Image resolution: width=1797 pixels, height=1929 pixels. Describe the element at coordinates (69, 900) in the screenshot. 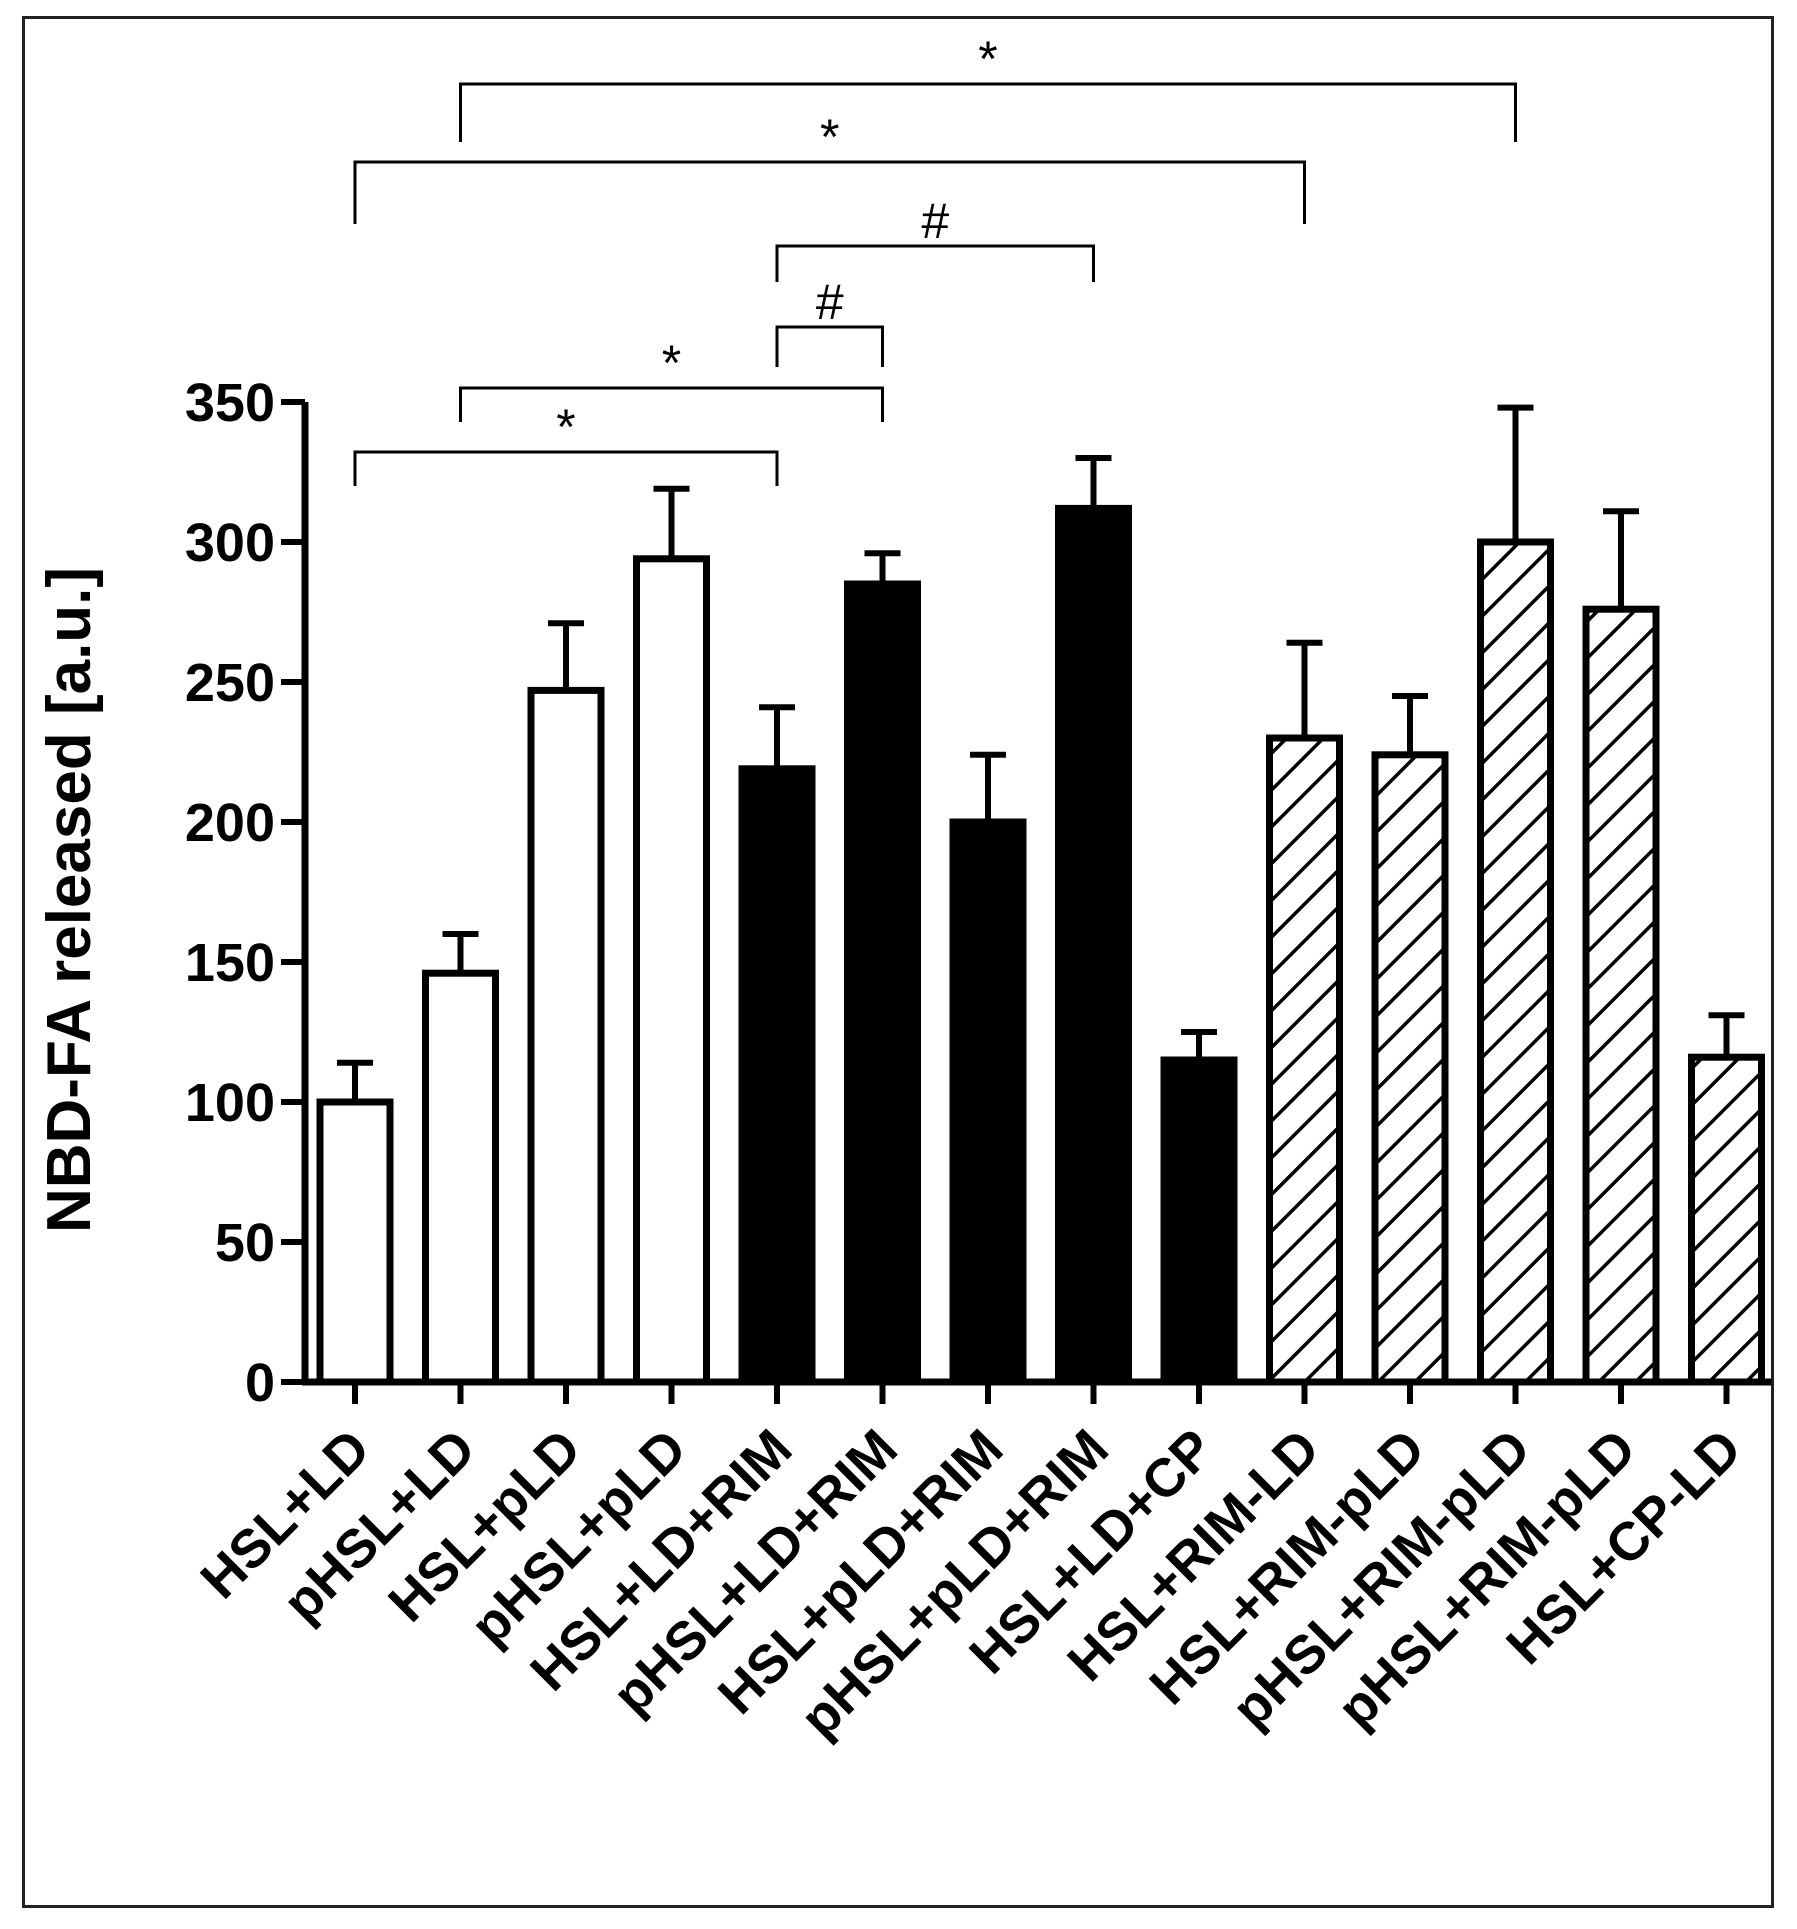

I see `y-axis-title: NBD-FA released [a.u.]` at that location.